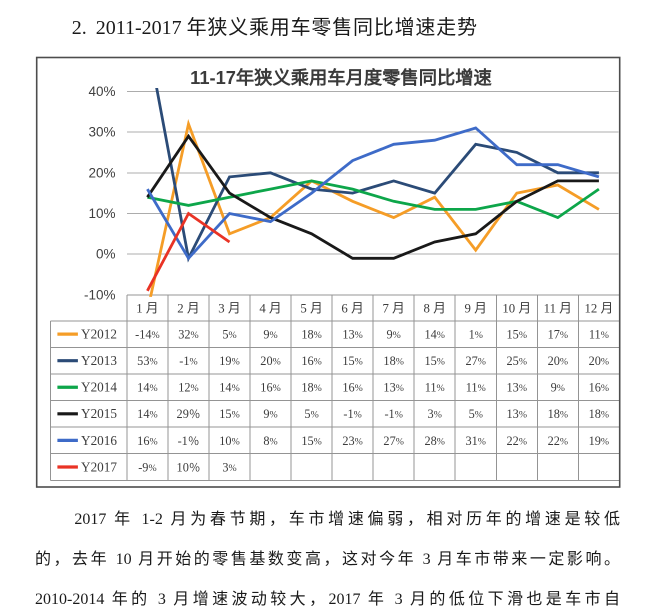  I want to click on table-cell-value: 29％, so click(189, 414).